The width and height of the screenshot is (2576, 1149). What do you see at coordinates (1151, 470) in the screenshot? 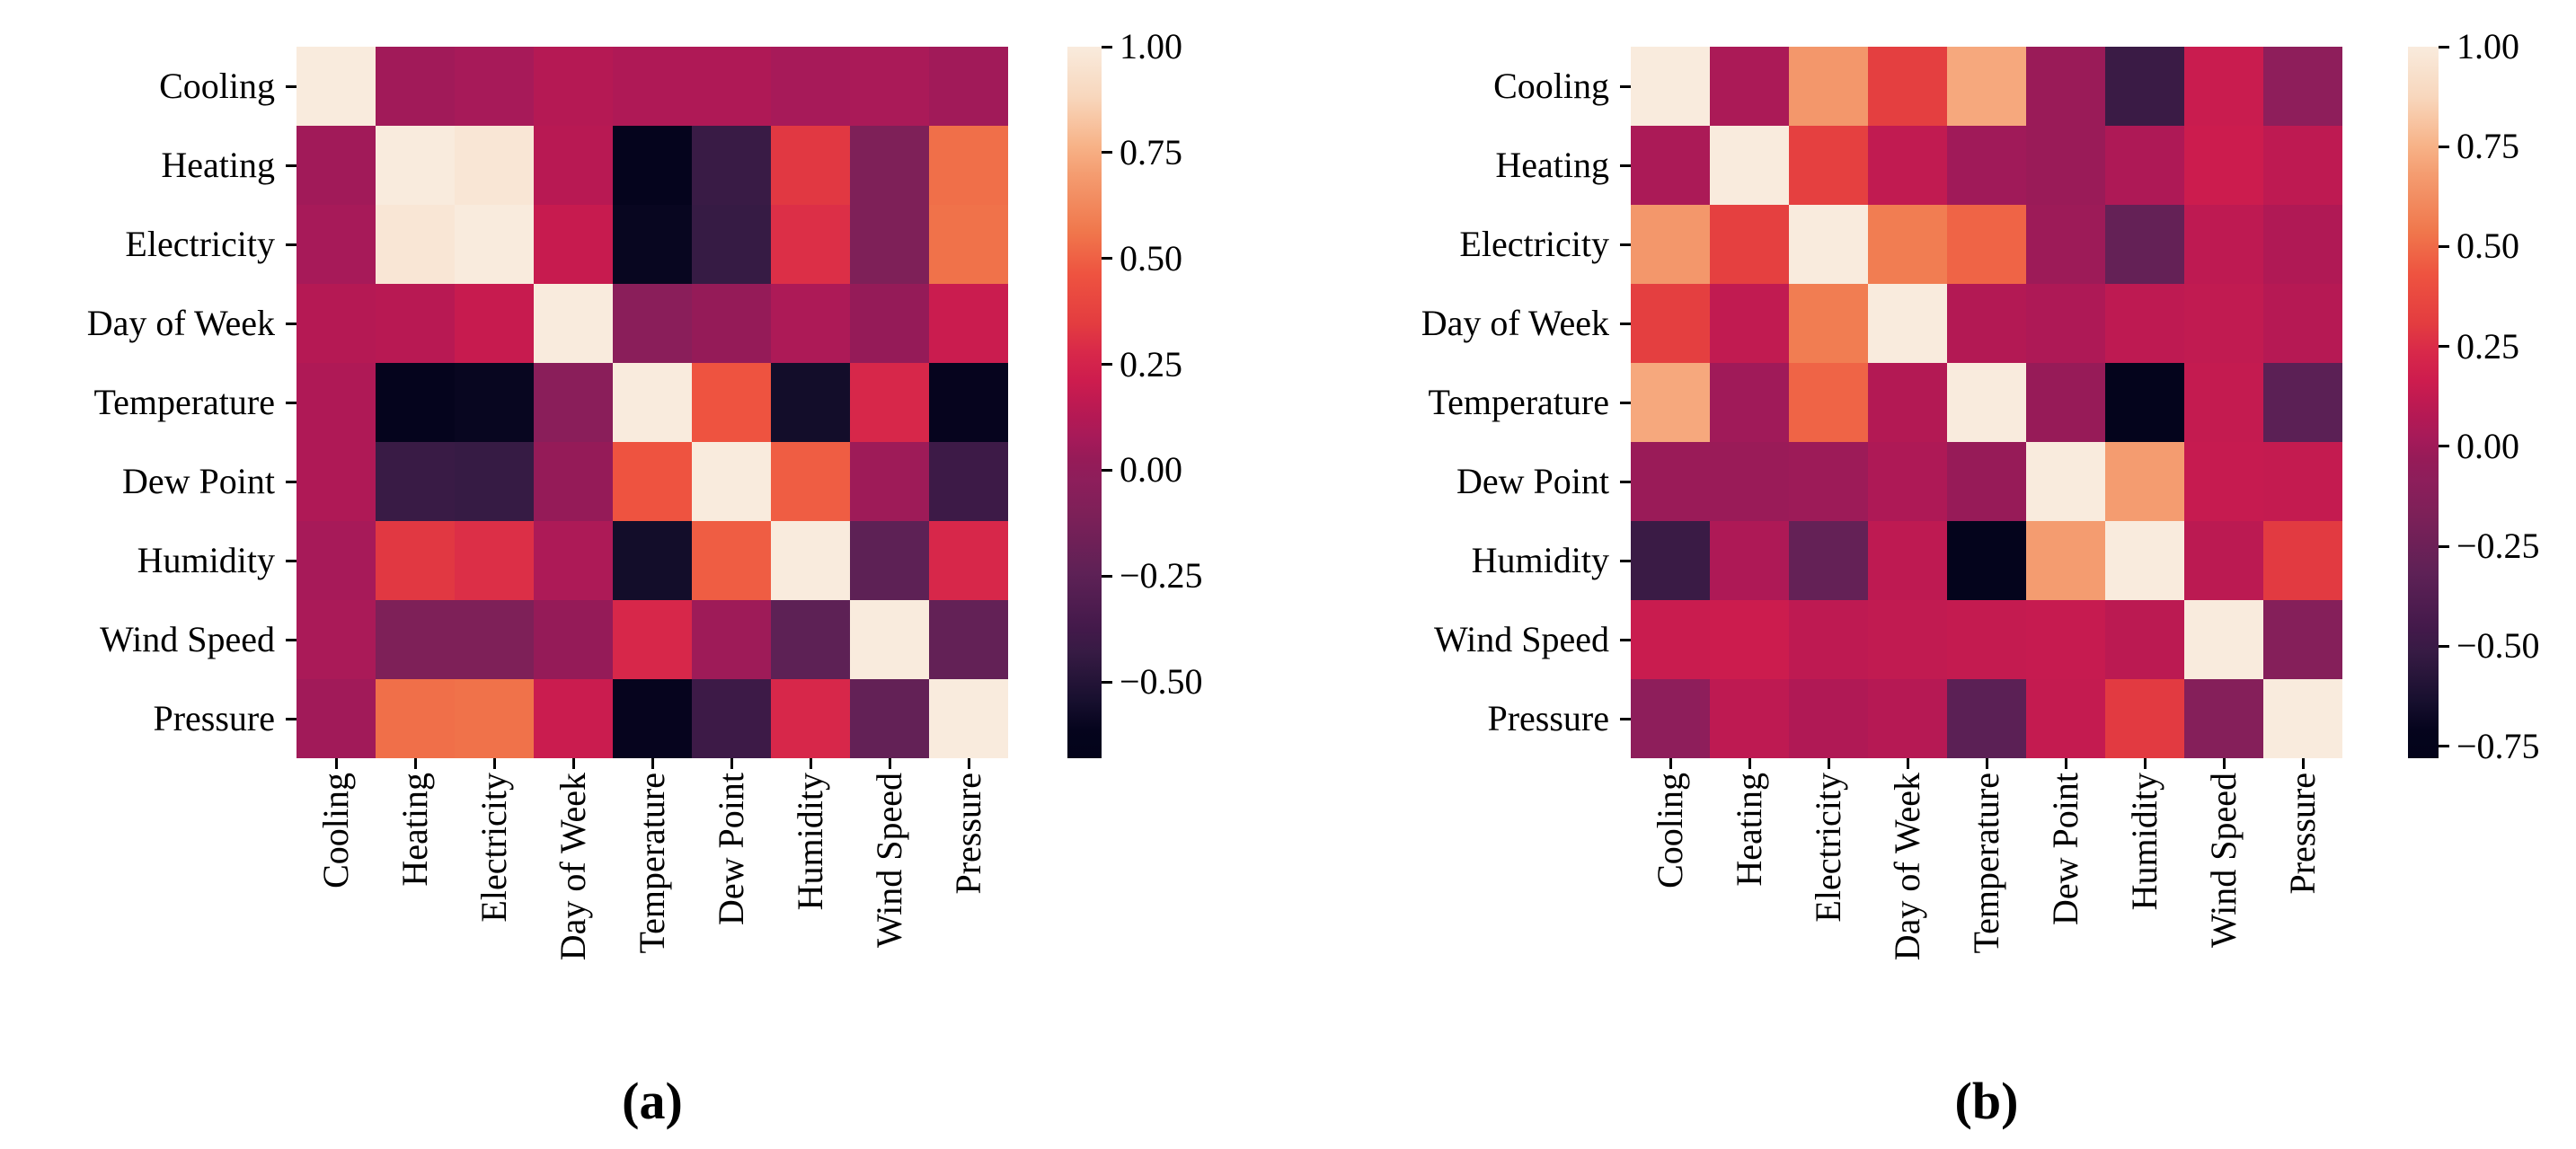
I see `colorbar-tick-label: 0.00` at bounding box center [1151, 470].